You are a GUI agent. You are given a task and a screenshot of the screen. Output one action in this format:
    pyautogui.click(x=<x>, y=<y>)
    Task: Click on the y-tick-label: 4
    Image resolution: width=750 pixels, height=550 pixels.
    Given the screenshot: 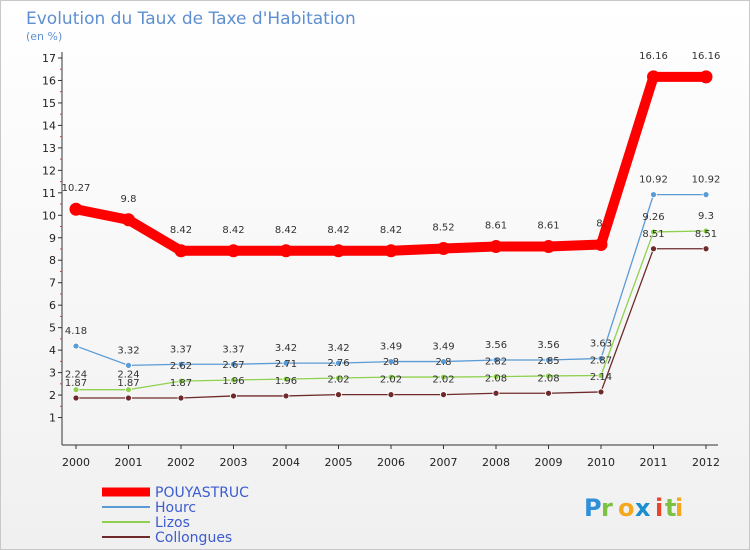 What is the action you would take?
    pyautogui.click(x=52, y=350)
    